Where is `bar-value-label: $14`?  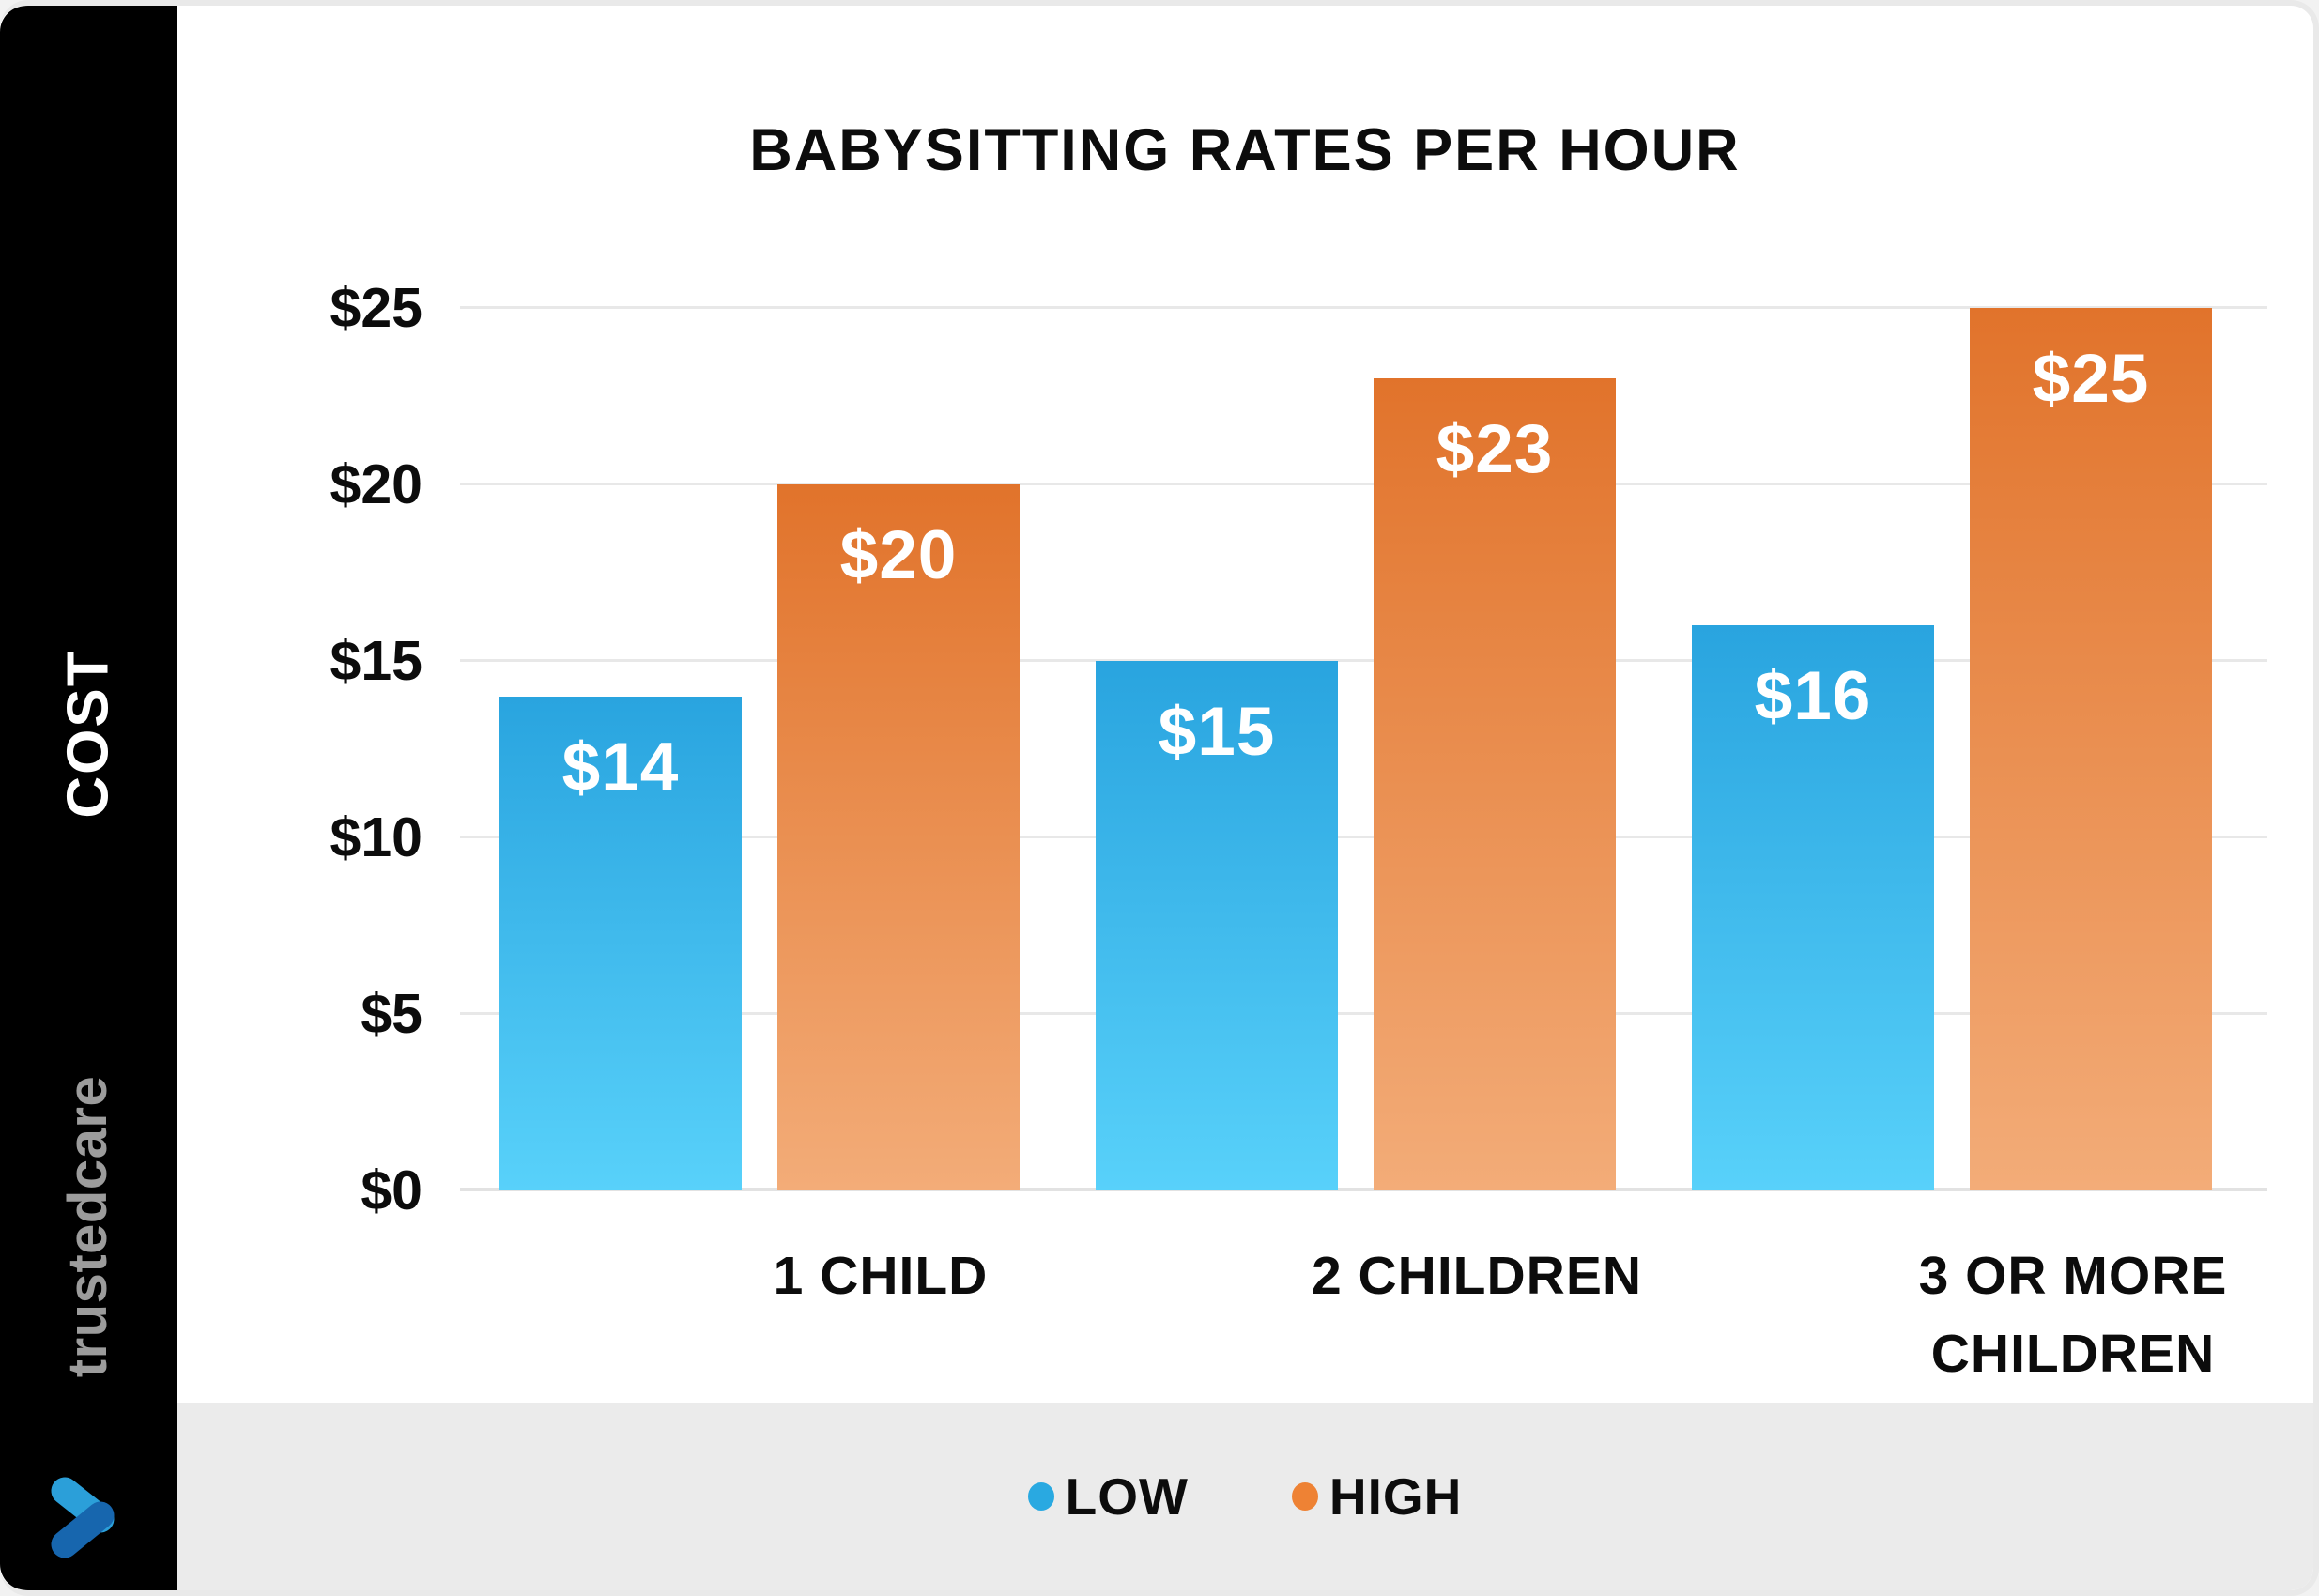
bar-value-label: $14 is located at coordinates (620, 767).